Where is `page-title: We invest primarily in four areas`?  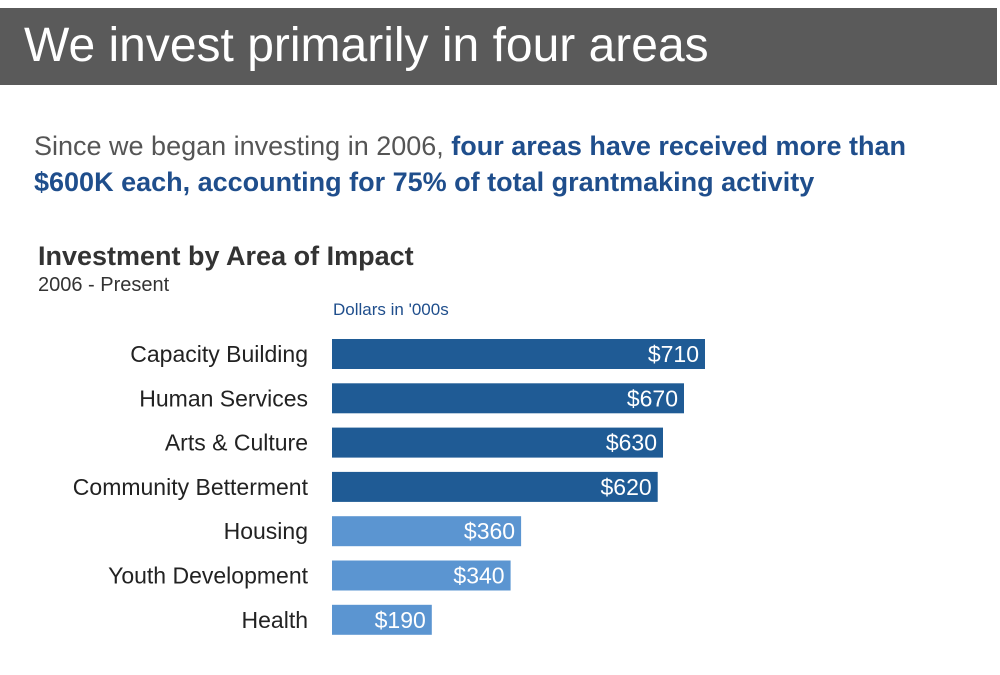
page-title: We invest primarily in four areas is located at coordinates (366, 45).